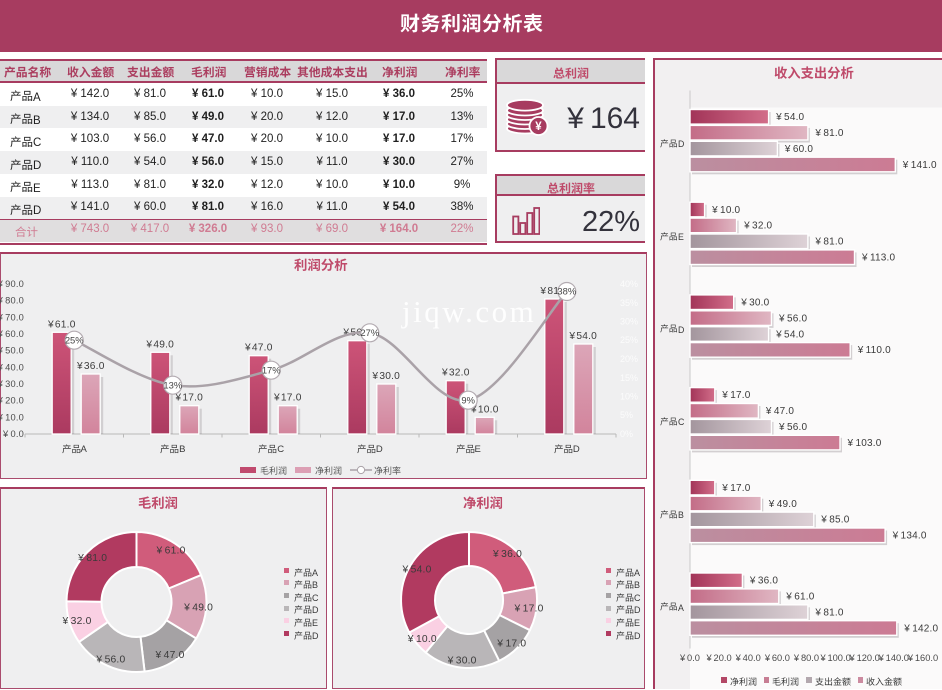 The image size is (942, 690). What do you see at coordinates (468, 399) in the screenshot?
I see `svg-text: 9%` at bounding box center [468, 399].